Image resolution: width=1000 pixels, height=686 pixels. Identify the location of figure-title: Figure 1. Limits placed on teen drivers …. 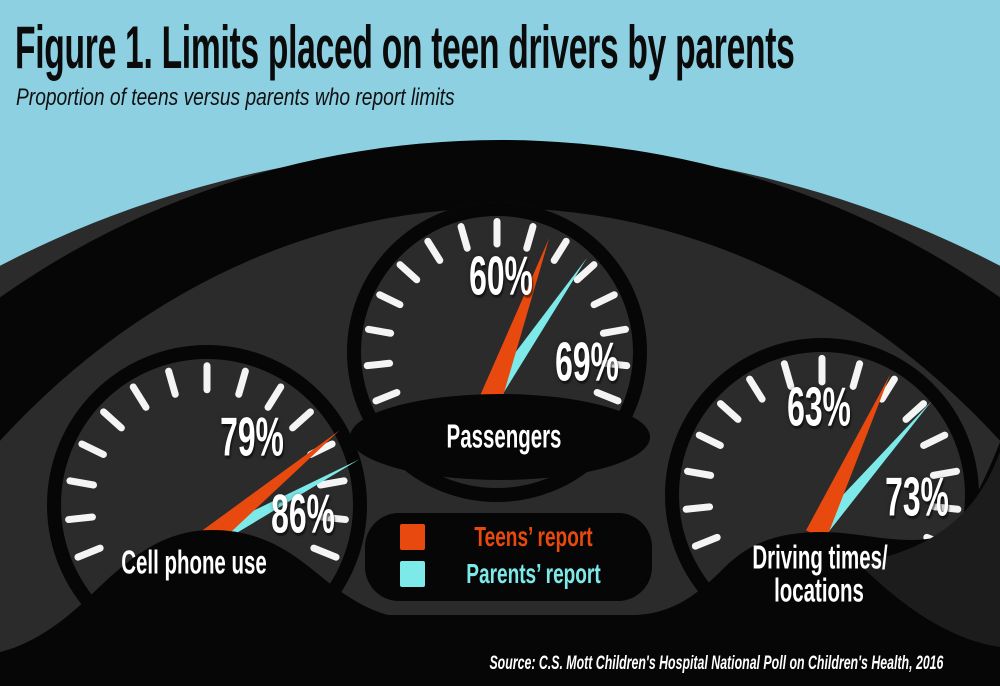
(405, 47).